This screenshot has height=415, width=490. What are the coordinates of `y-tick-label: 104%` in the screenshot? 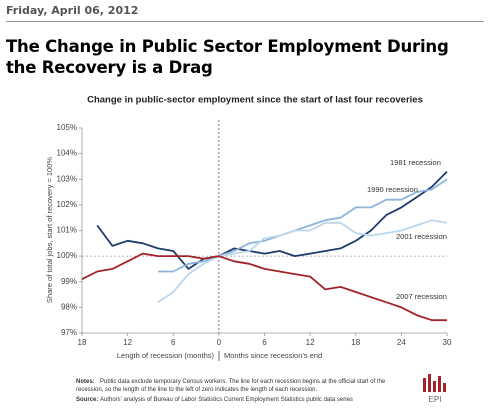 It's located at (67, 153).